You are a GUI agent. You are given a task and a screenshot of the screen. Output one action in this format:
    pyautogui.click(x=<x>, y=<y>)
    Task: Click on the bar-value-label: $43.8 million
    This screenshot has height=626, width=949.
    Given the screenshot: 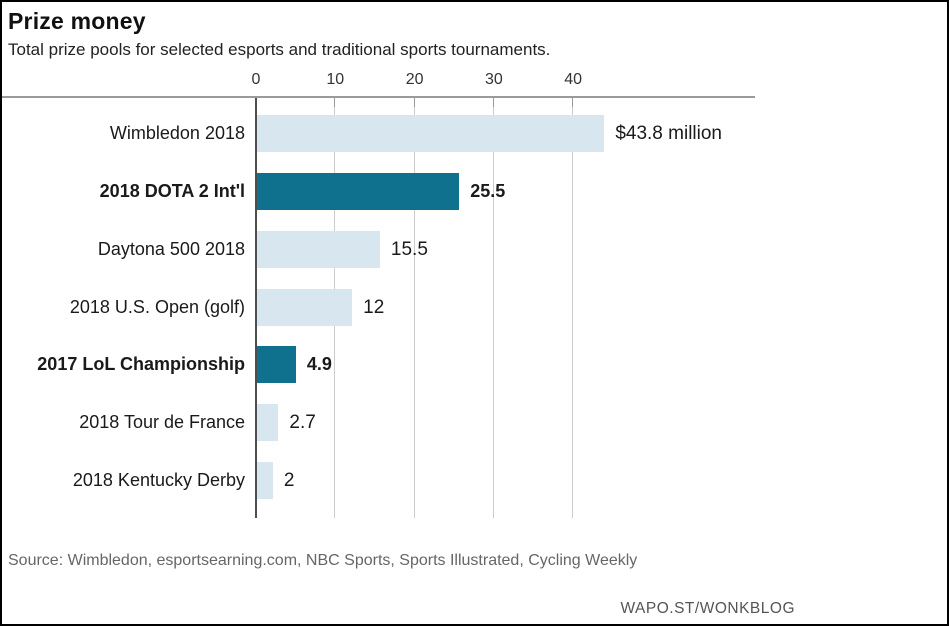 What is the action you would take?
    pyautogui.click(x=668, y=133)
    